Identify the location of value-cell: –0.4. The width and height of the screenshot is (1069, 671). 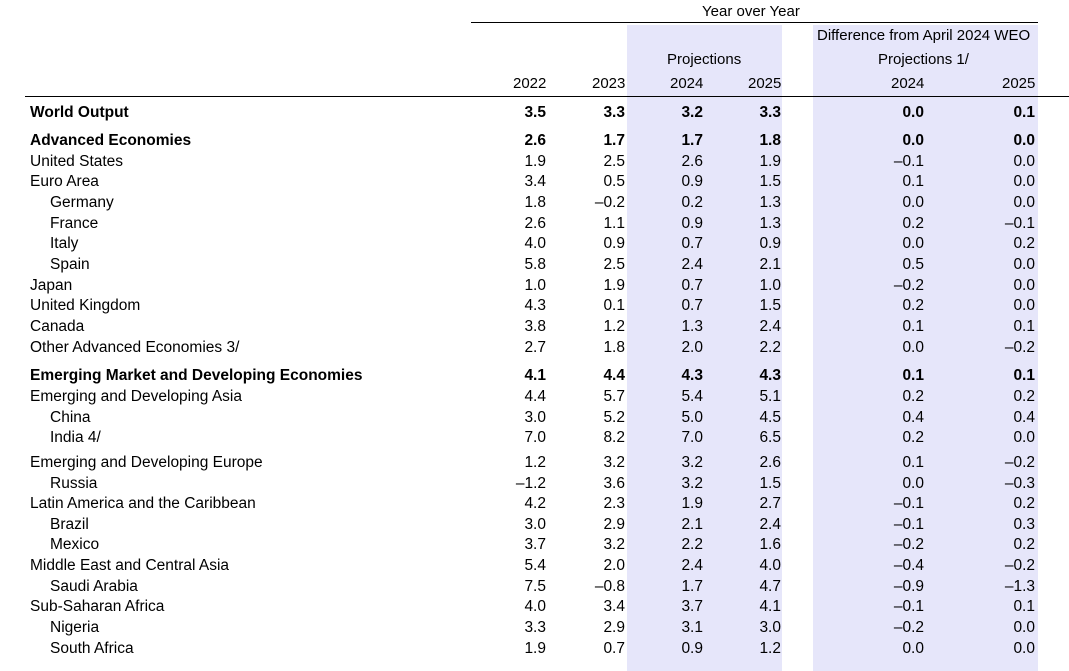
(908, 565).